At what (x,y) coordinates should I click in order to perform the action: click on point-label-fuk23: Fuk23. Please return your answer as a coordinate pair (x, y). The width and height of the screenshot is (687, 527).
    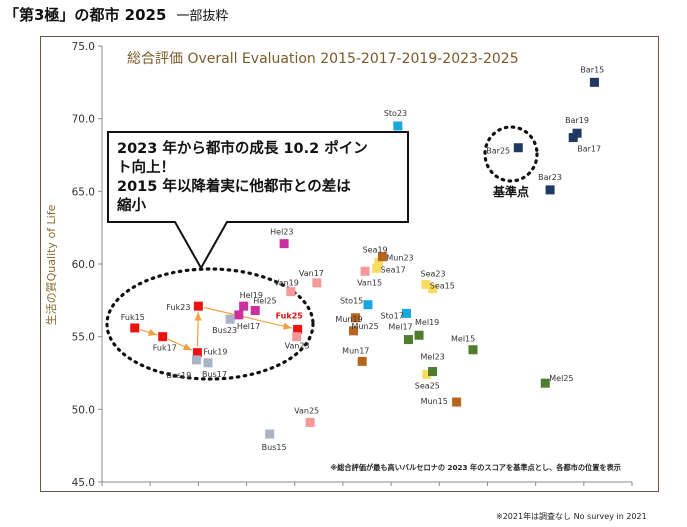
    Looking at the image, I should click on (178, 307).